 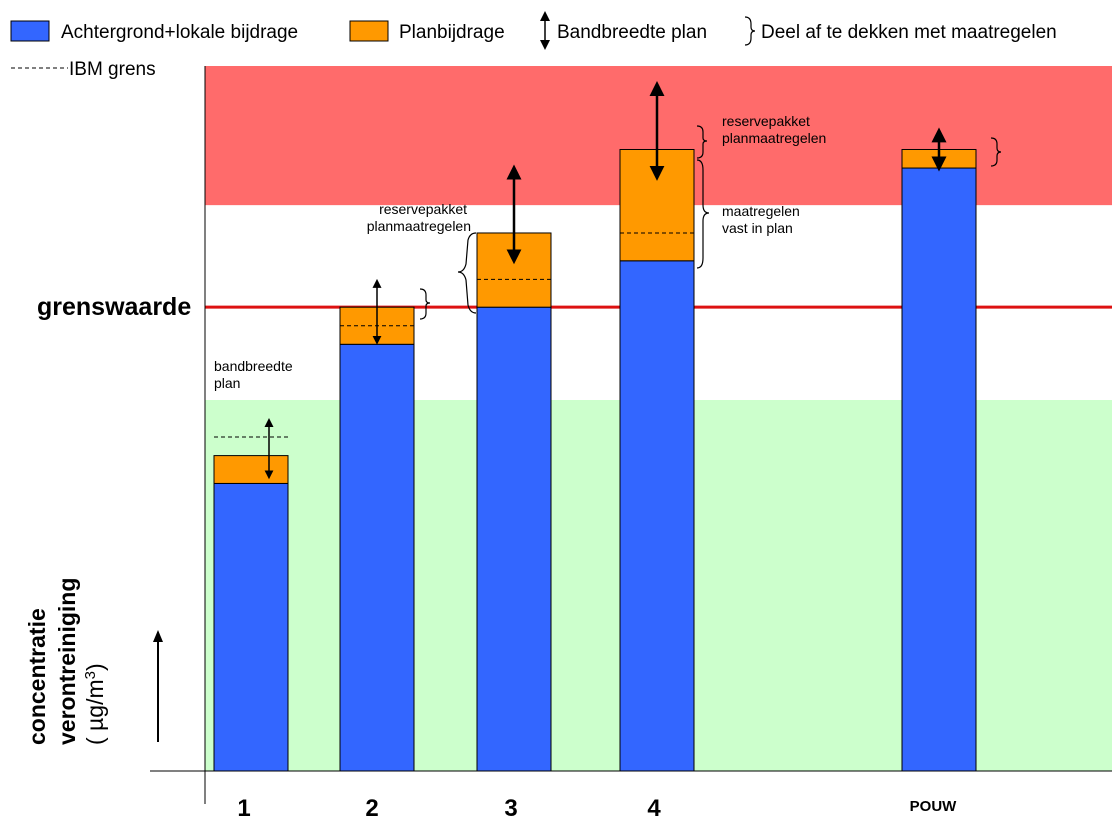 What do you see at coordinates (30, 31) in the screenshot?
I see `blue-square-swatch-icon` at bounding box center [30, 31].